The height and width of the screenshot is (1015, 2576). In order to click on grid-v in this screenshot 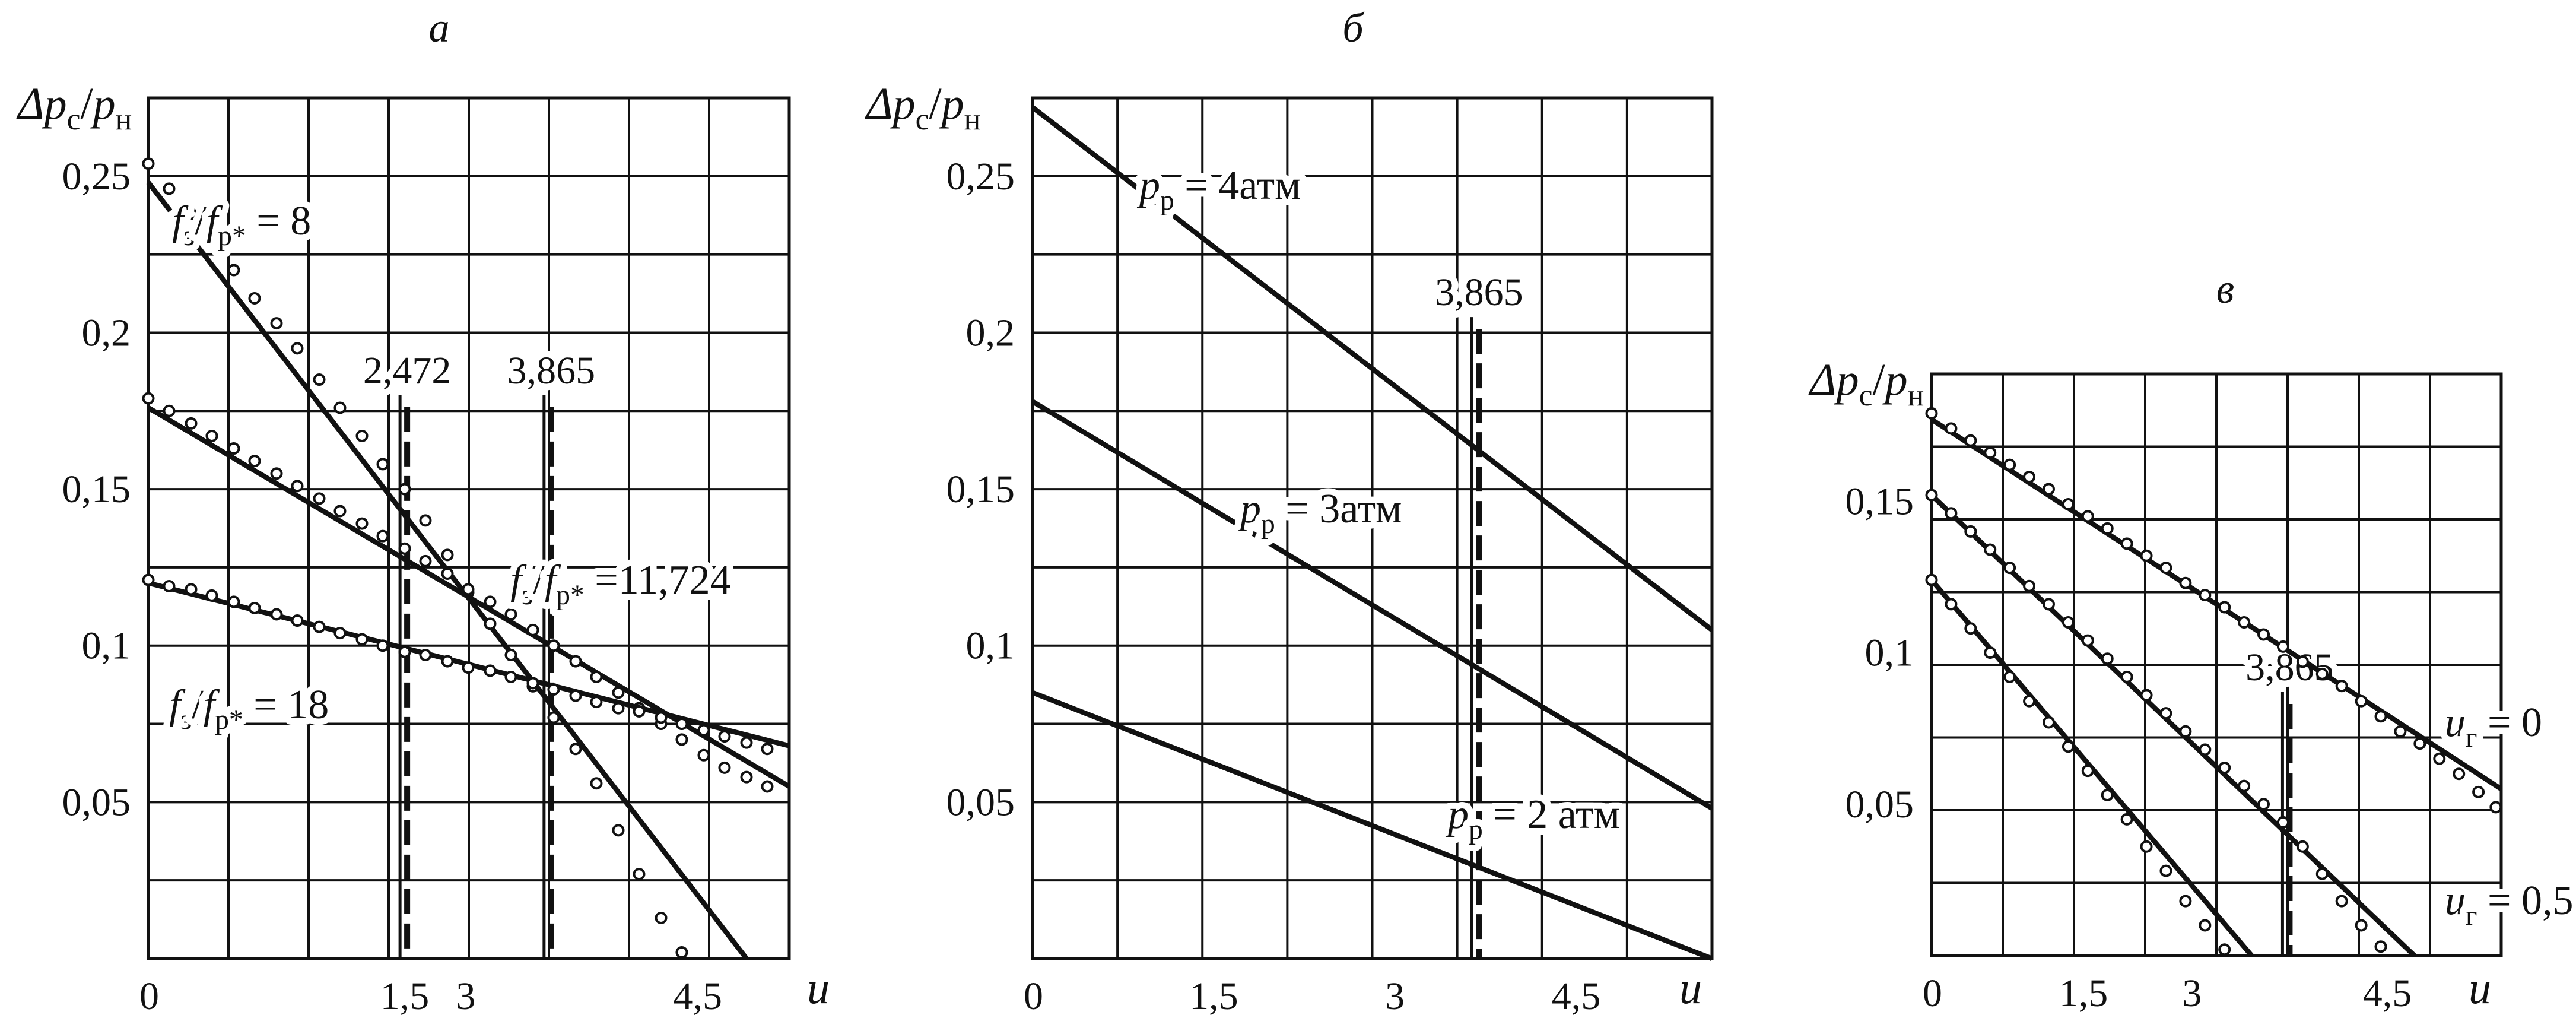, I will do `click(2216, 665)`.